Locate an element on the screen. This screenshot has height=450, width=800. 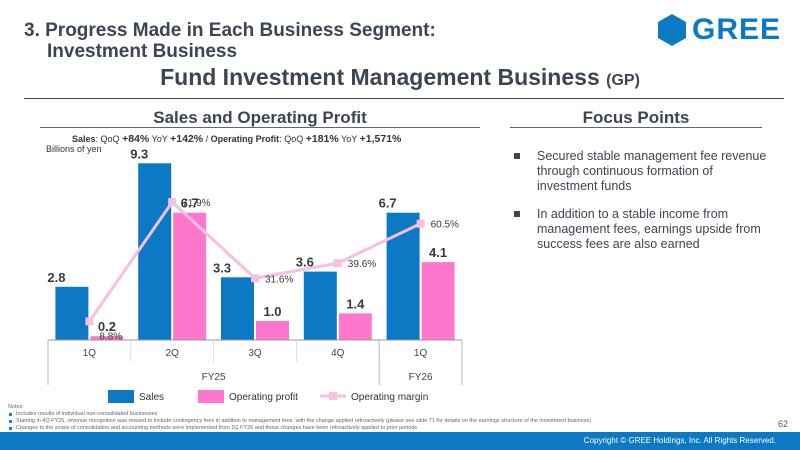
hexagon-logo-icon is located at coordinates (672, 30).